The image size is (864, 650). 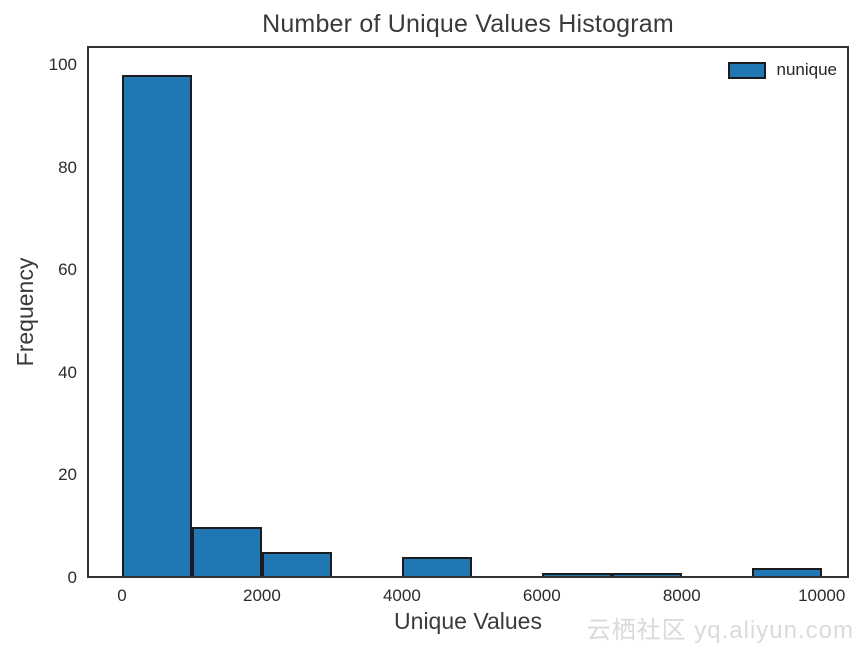 I want to click on legend-swatch-icon, so click(x=747, y=70).